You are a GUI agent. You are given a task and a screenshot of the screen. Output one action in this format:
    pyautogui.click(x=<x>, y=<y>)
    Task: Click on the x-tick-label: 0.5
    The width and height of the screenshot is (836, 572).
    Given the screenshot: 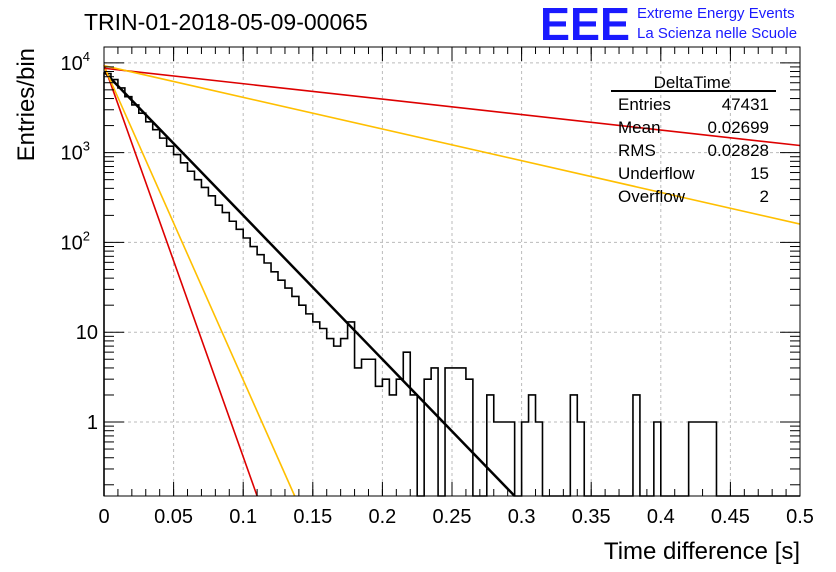 What is the action you would take?
    pyautogui.click(x=800, y=517)
    